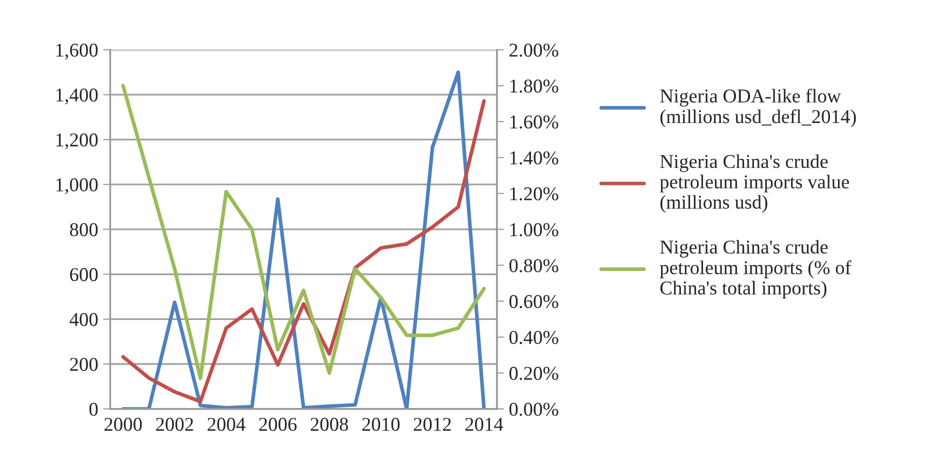 The width and height of the screenshot is (934, 461). Describe the element at coordinates (278, 424) in the screenshot. I see `x-tick-label: 2006` at that location.